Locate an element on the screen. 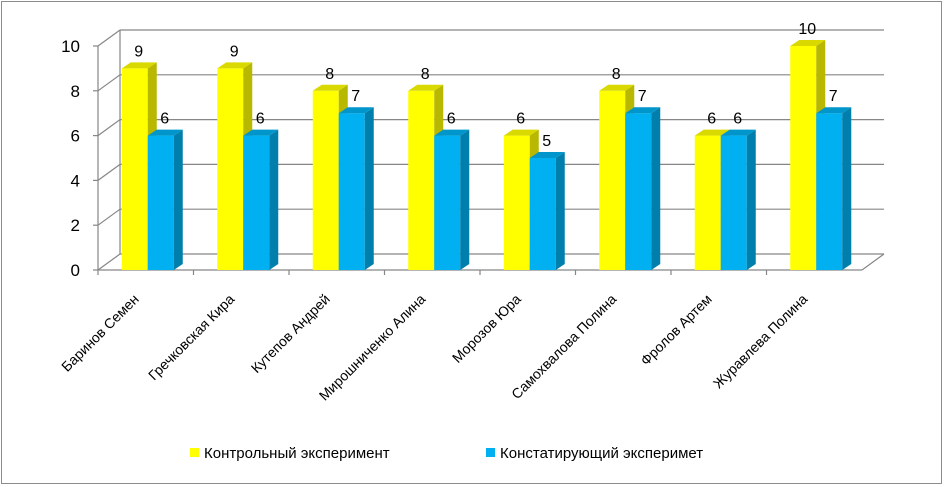 This screenshot has height=487, width=945. data-label: 10 is located at coordinates (807, 29).